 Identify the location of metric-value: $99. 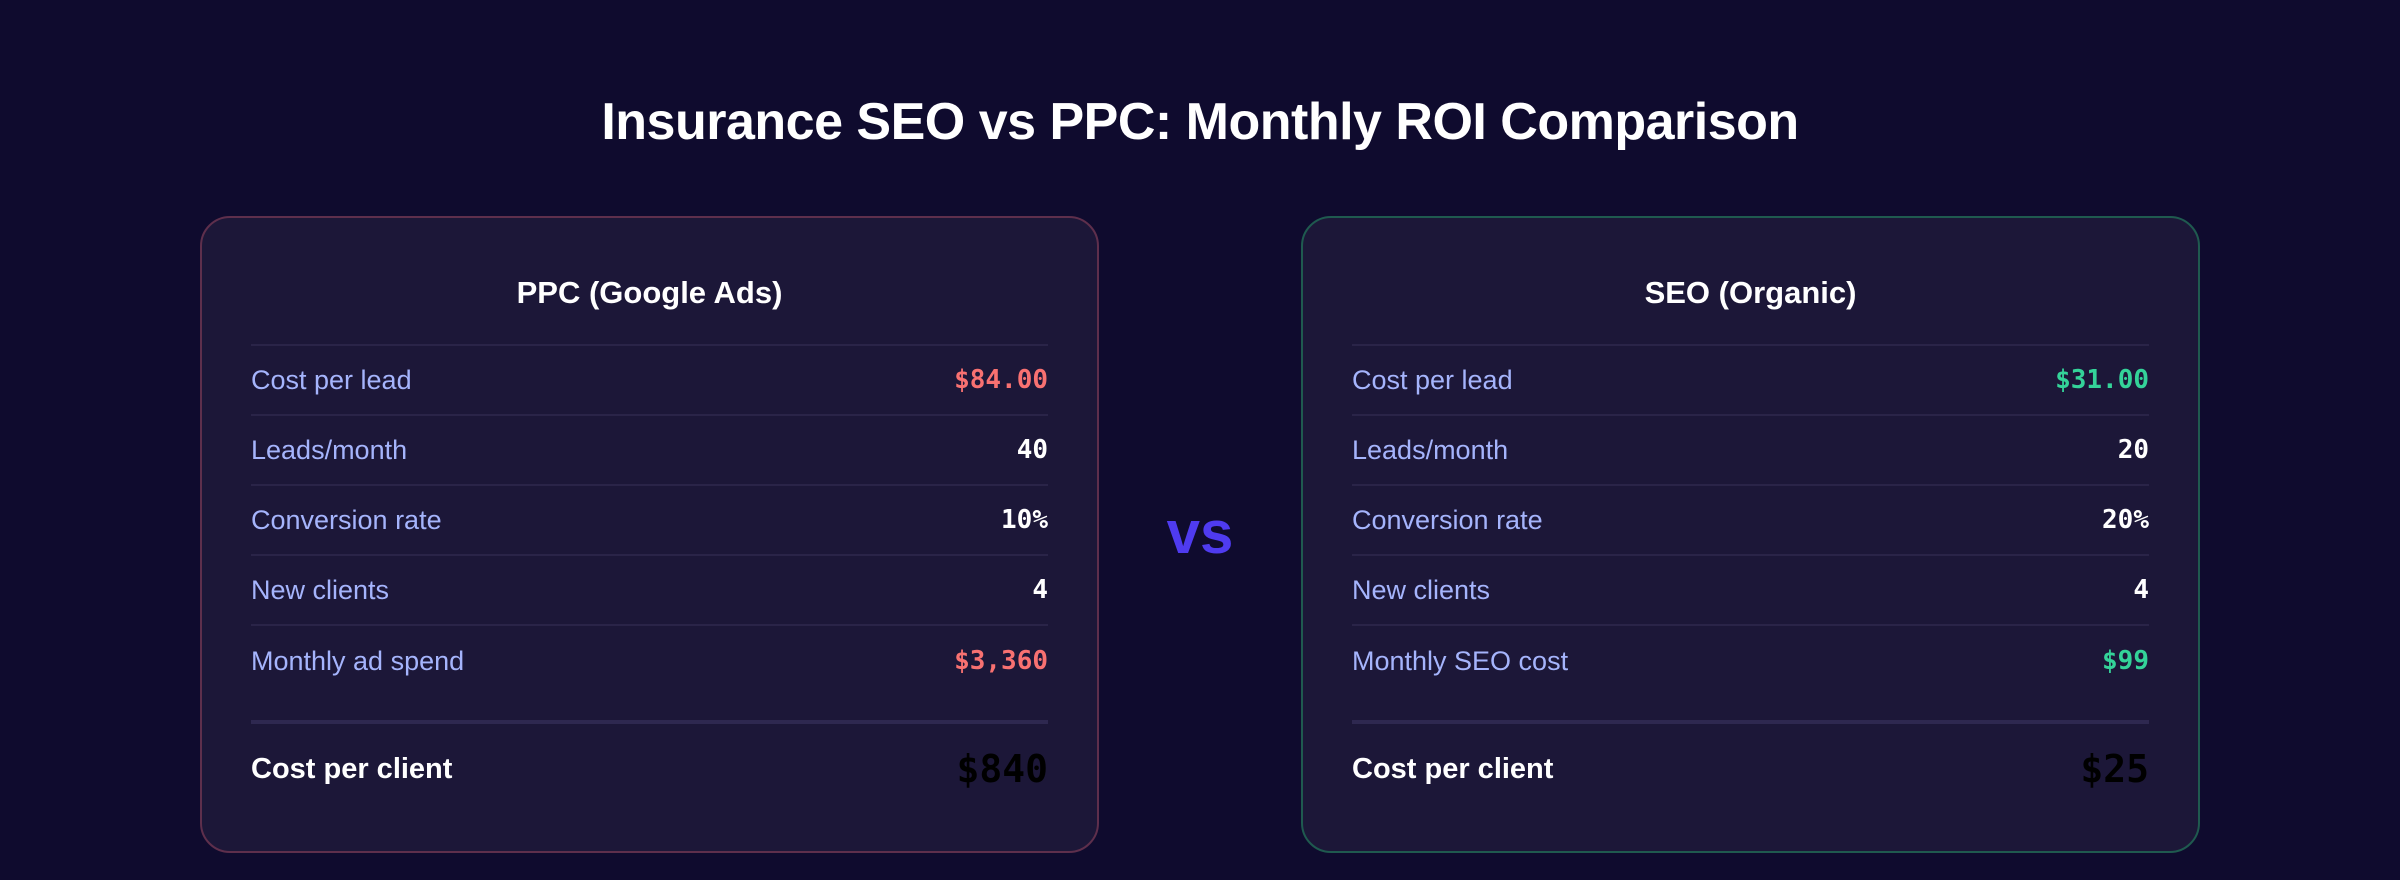
(2125, 661).